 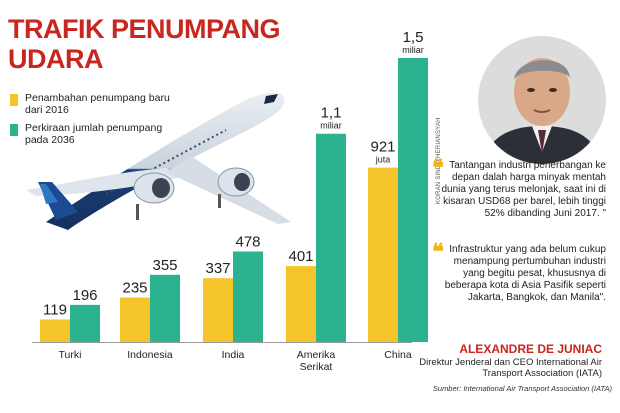 What do you see at coordinates (382, 147) in the screenshot?
I see `data-label: 921` at bounding box center [382, 147].